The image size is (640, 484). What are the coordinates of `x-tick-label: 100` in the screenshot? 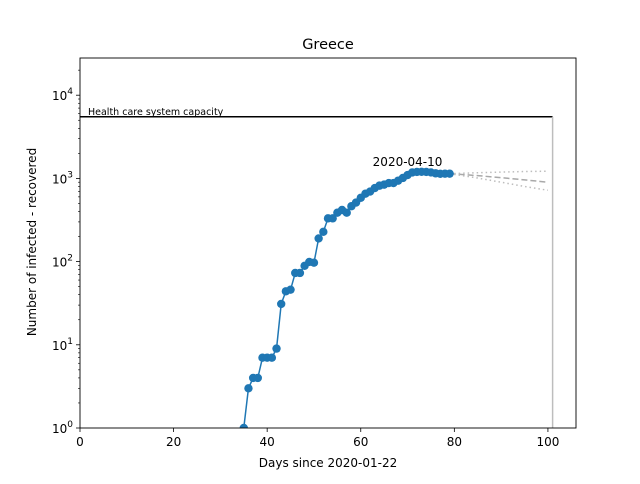 It's located at (547, 442).